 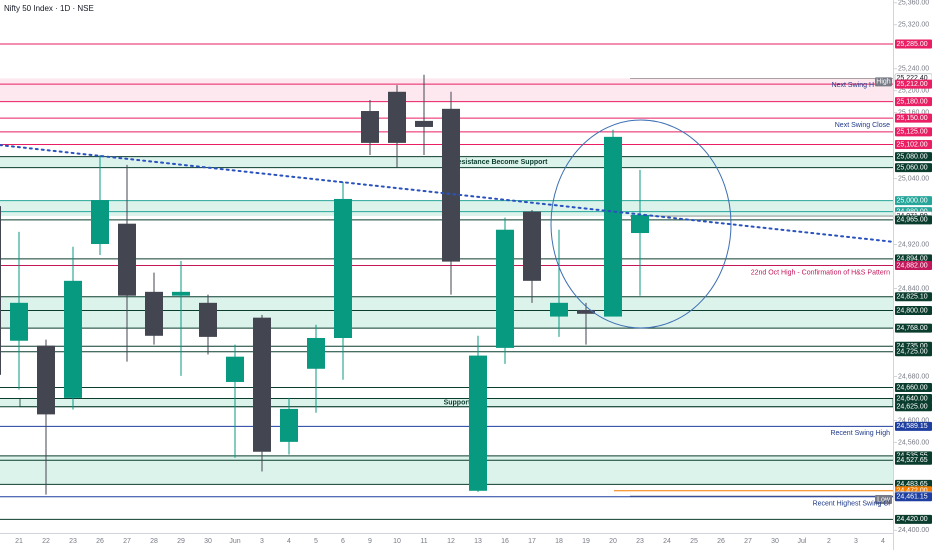 What do you see at coordinates (457, 402) in the screenshot?
I see `zone-note: Support` at bounding box center [457, 402].